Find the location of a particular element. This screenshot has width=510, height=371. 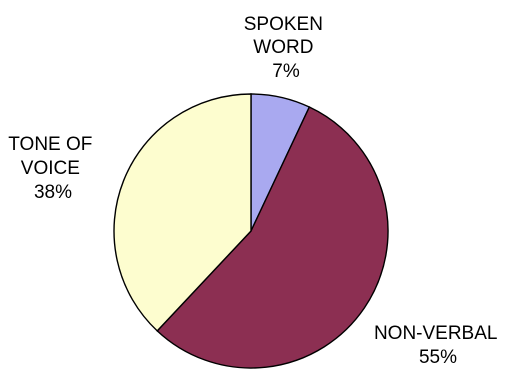

slice-label-spoken-word-line1: SPOKEN is located at coordinates (283, 24).